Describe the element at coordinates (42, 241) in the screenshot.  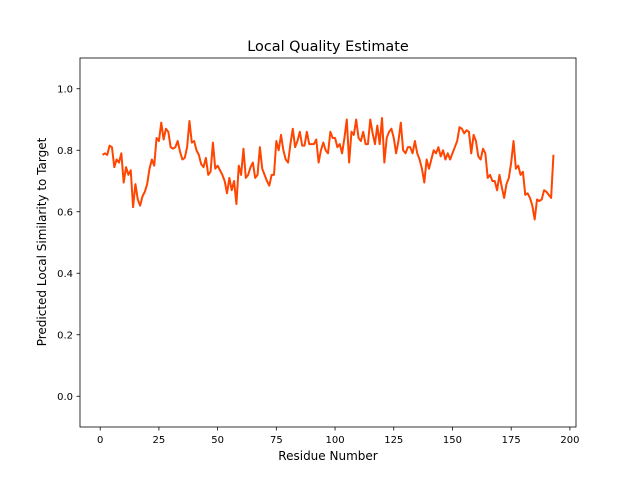
I see `y-axis-label: Predicted Local Similarity to Target` at that location.